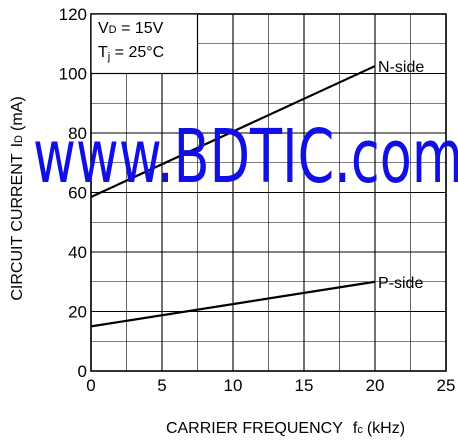 This screenshot has width=458, height=443. I want to click on y-tick-labels: 0 20 40 60 80 100 120, so click(73, 193).